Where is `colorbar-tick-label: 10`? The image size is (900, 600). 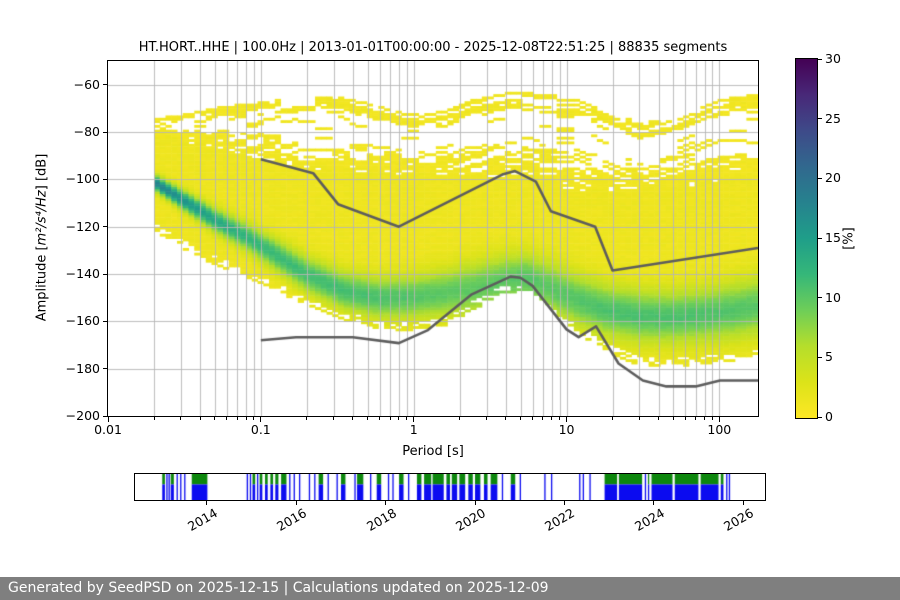
colorbar-tick-label: 10 is located at coordinates (833, 297).